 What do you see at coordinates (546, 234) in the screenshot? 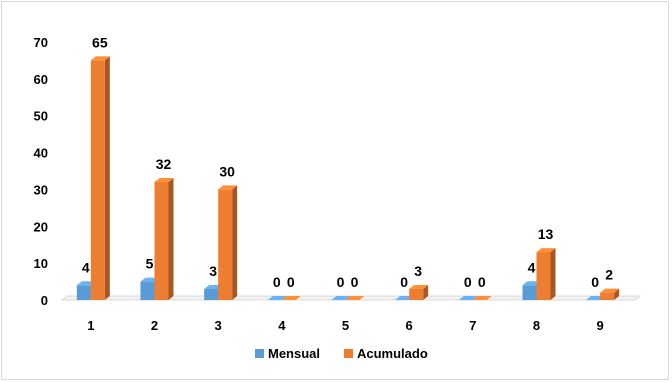
I see `data-label: 13` at bounding box center [546, 234].